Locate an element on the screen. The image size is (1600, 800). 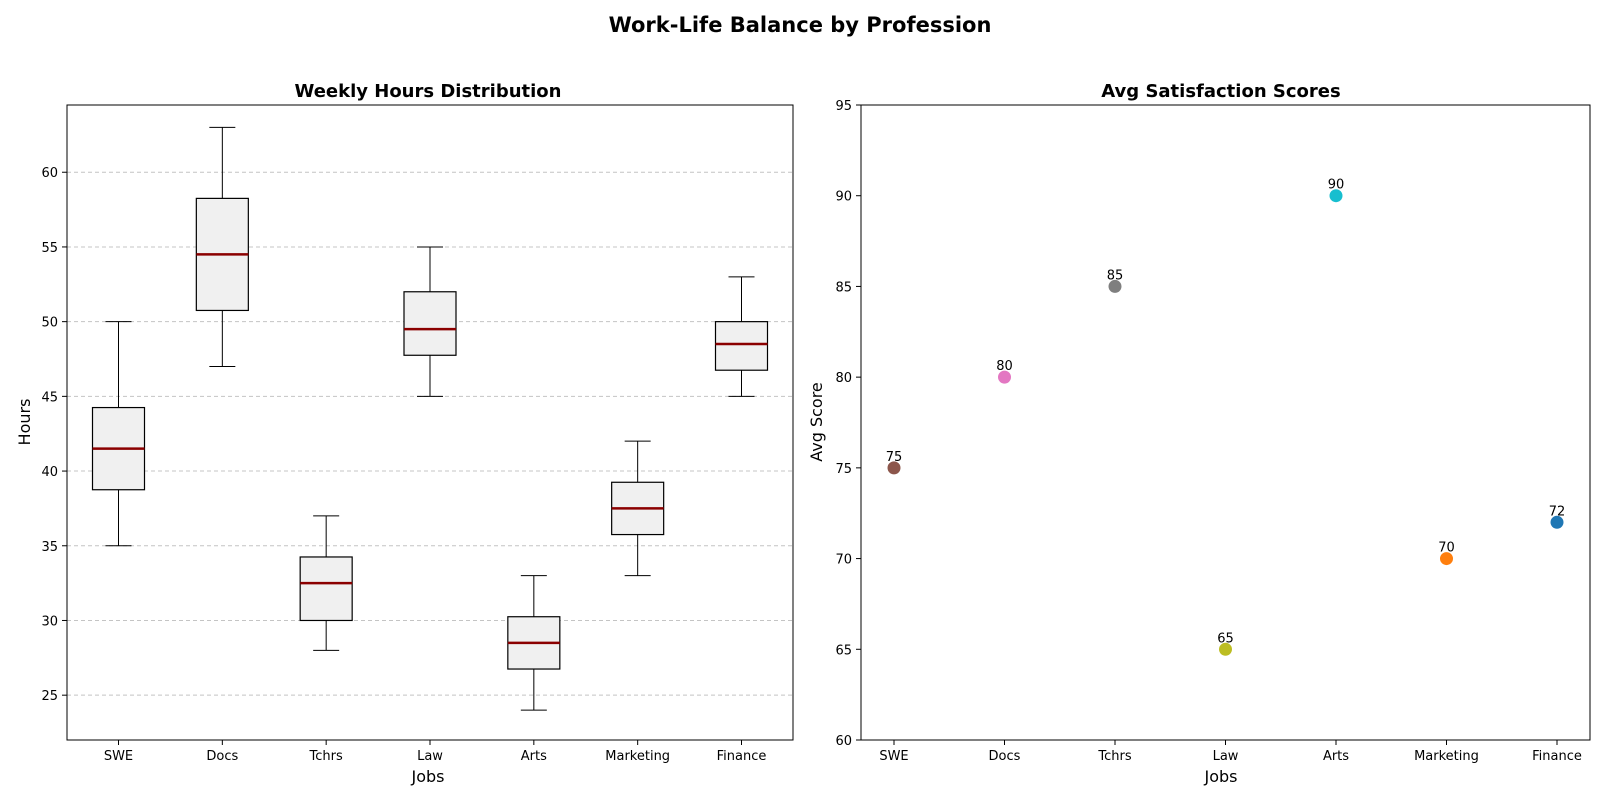
point-arts is located at coordinates (1336, 196).